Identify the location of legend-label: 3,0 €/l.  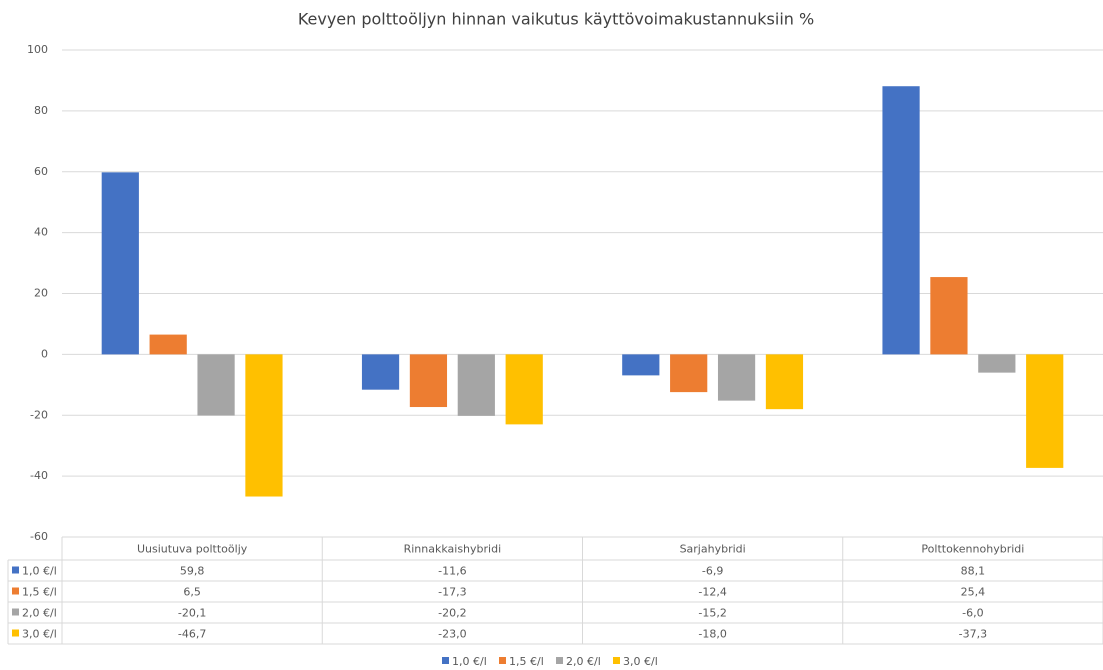
(640, 661).